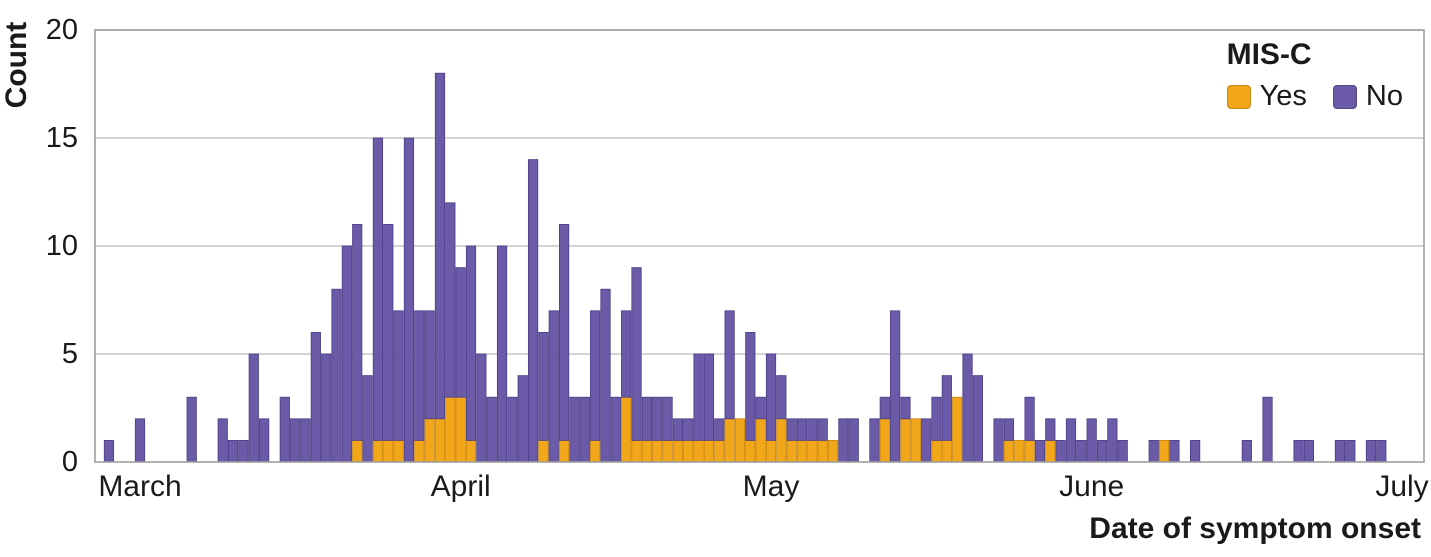 The width and height of the screenshot is (1431, 557). I want to click on legend-swatch-yes, so click(1238, 96).